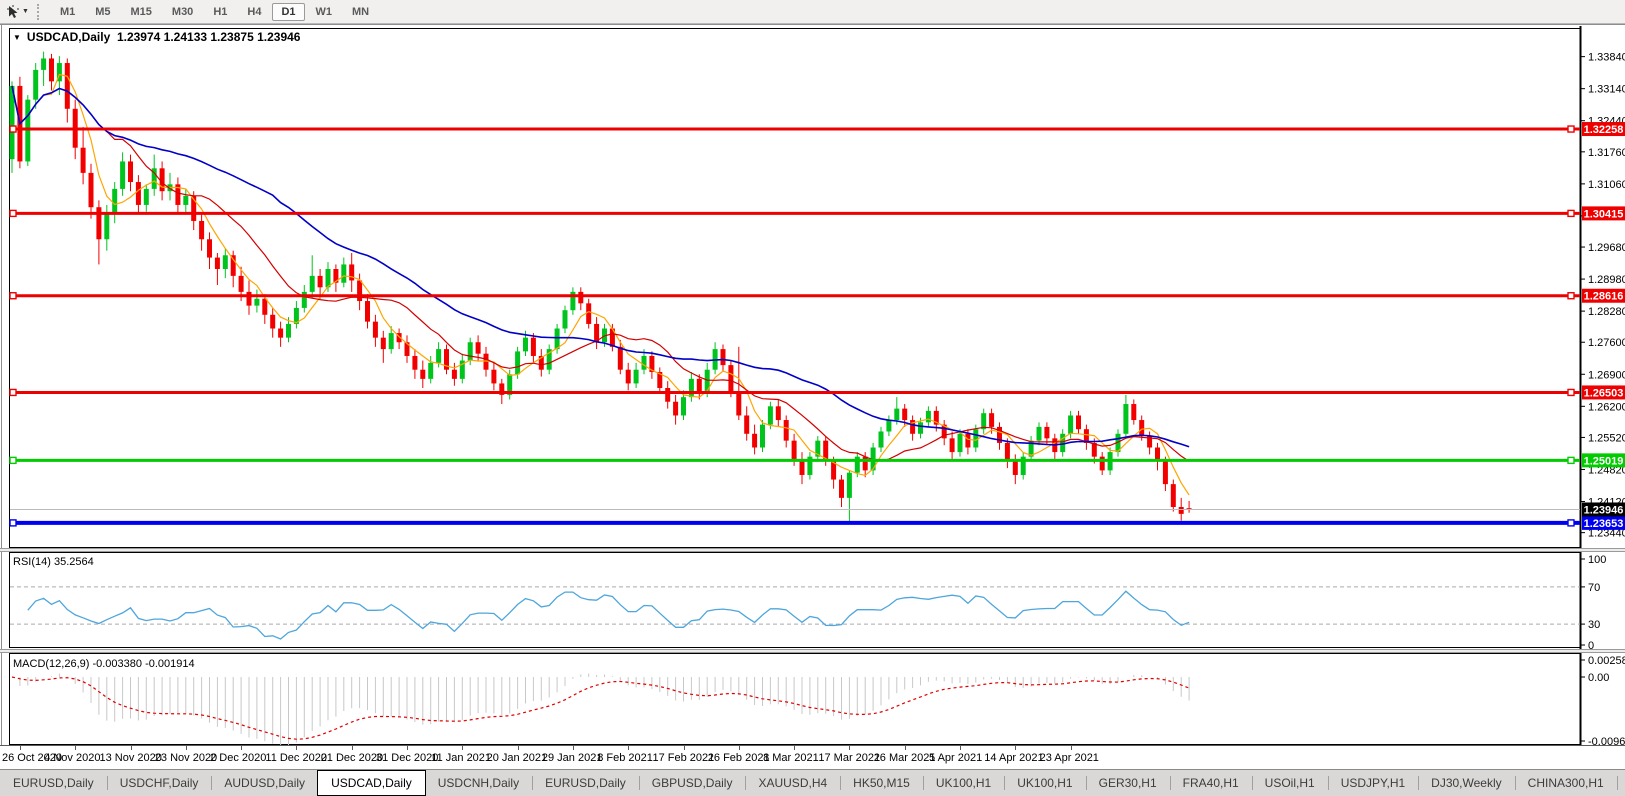 The width and height of the screenshot is (1625, 796). I want to click on symbol-tab-usoil-h1: USOil,H1, so click(1289, 783).